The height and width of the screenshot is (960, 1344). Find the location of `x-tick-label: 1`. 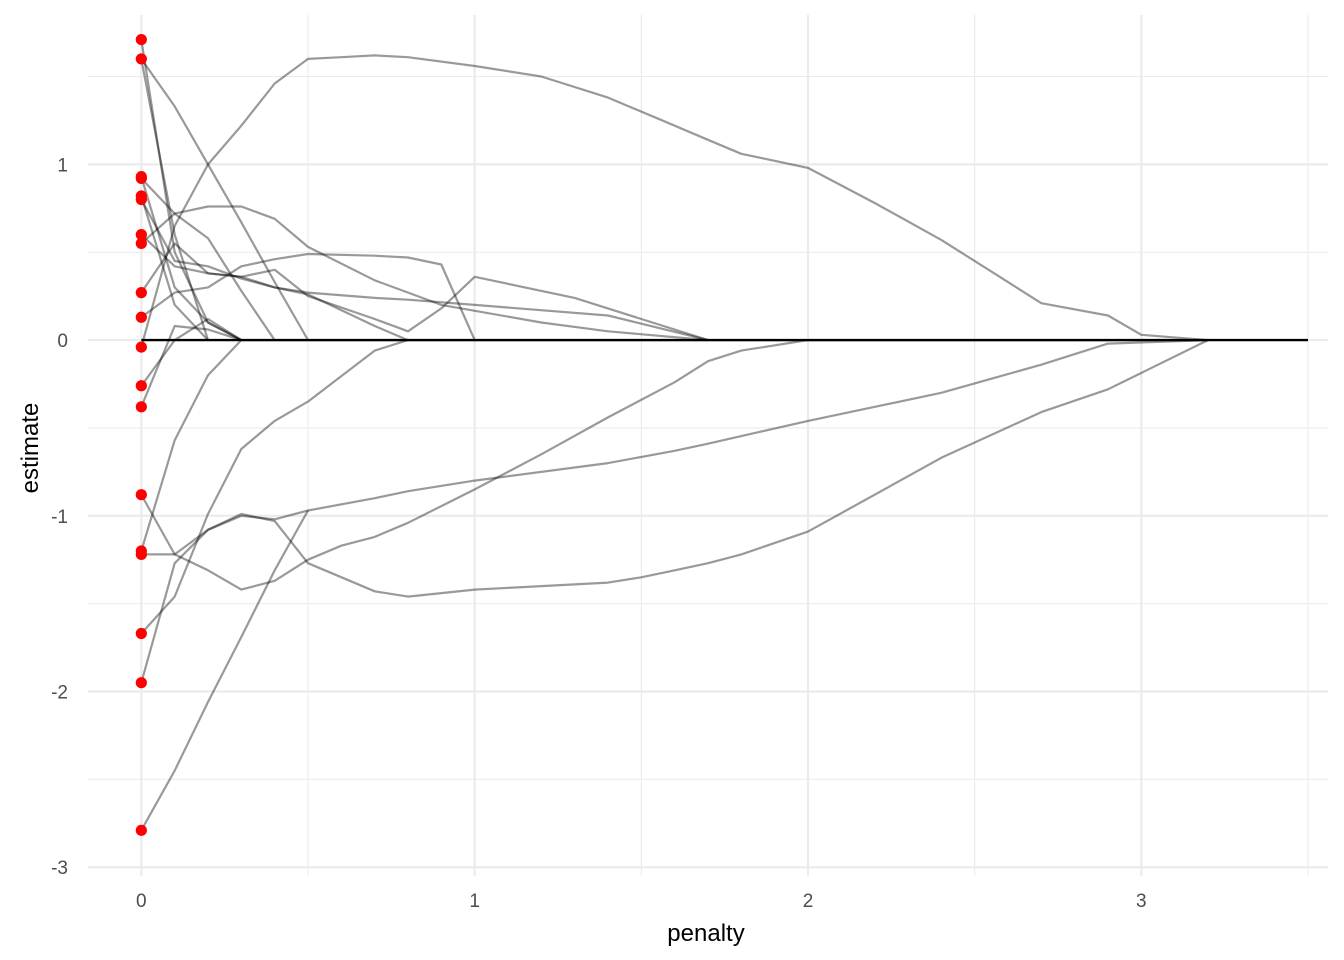

x-tick-label: 1 is located at coordinates (474, 901).